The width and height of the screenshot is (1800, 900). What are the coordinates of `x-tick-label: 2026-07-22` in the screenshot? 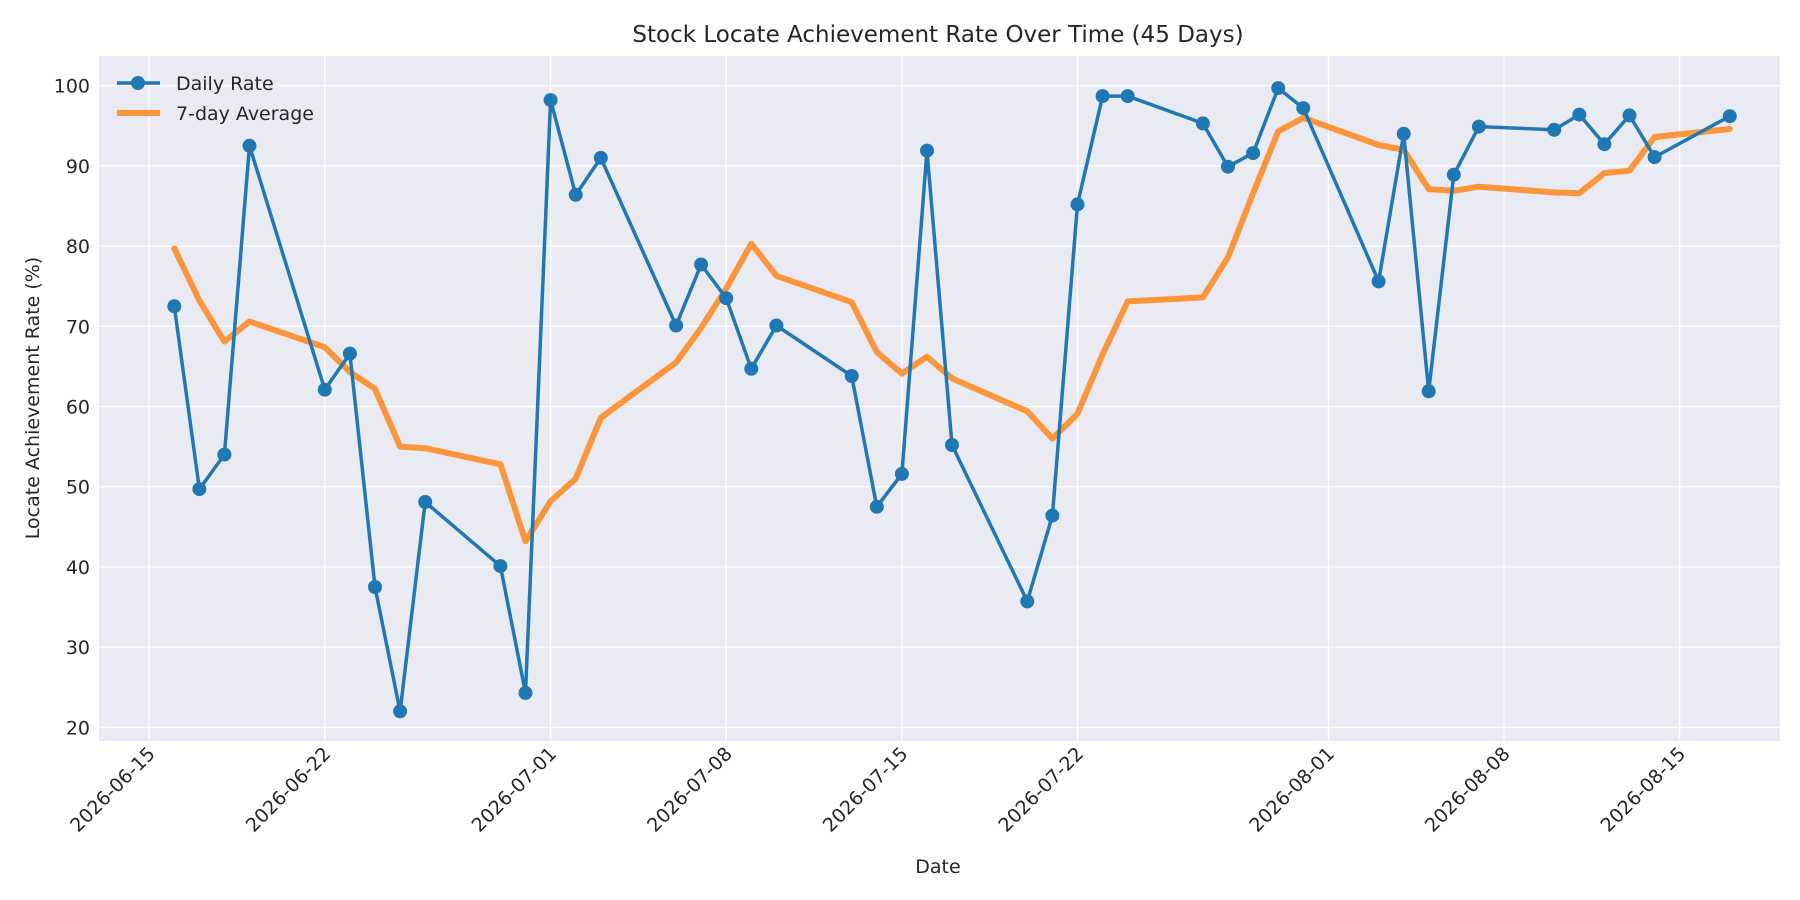 It's located at (1041, 790).